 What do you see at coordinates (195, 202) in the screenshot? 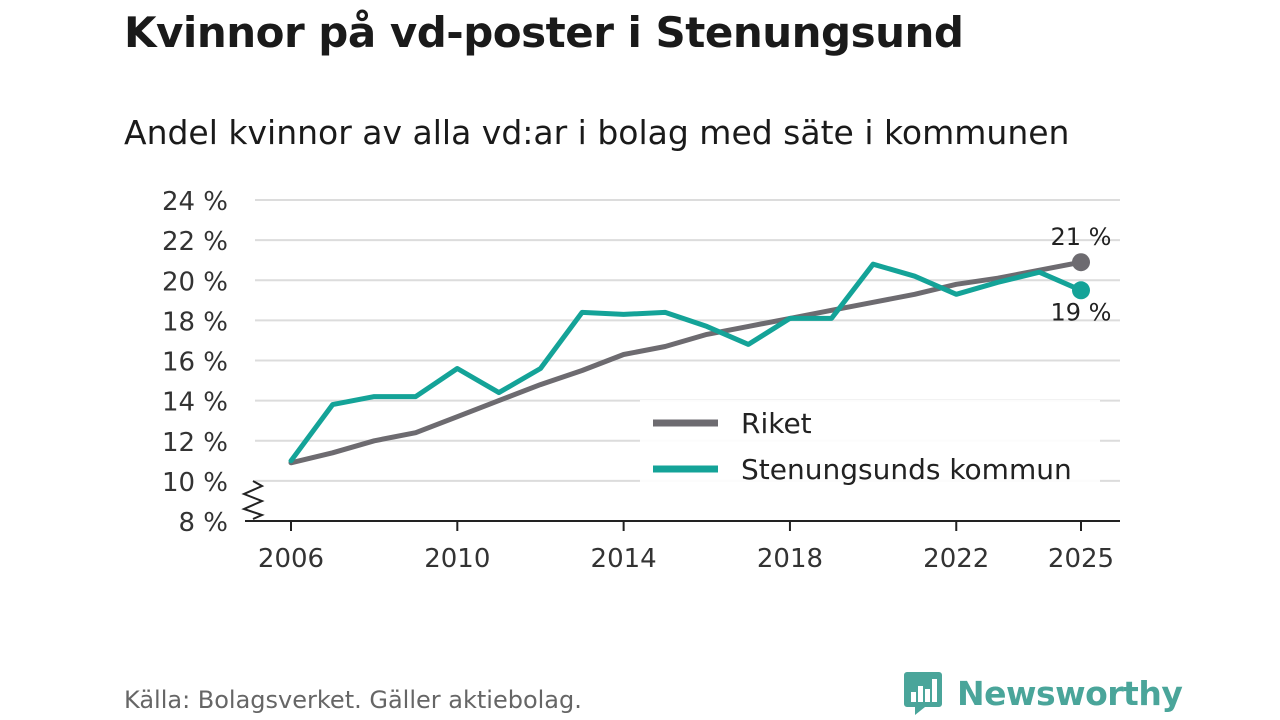
I see `y-tick-label: 24 %` at bounding box center [195, 202].